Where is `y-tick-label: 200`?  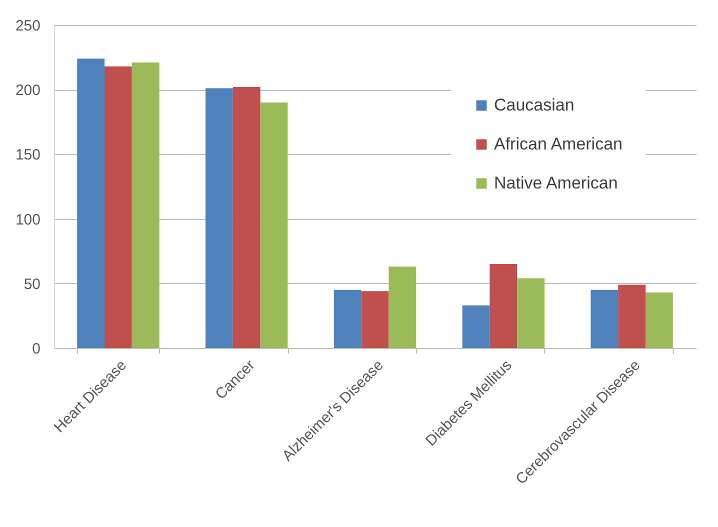 y-tick-label: 200 is located at coordinates (27, 91).